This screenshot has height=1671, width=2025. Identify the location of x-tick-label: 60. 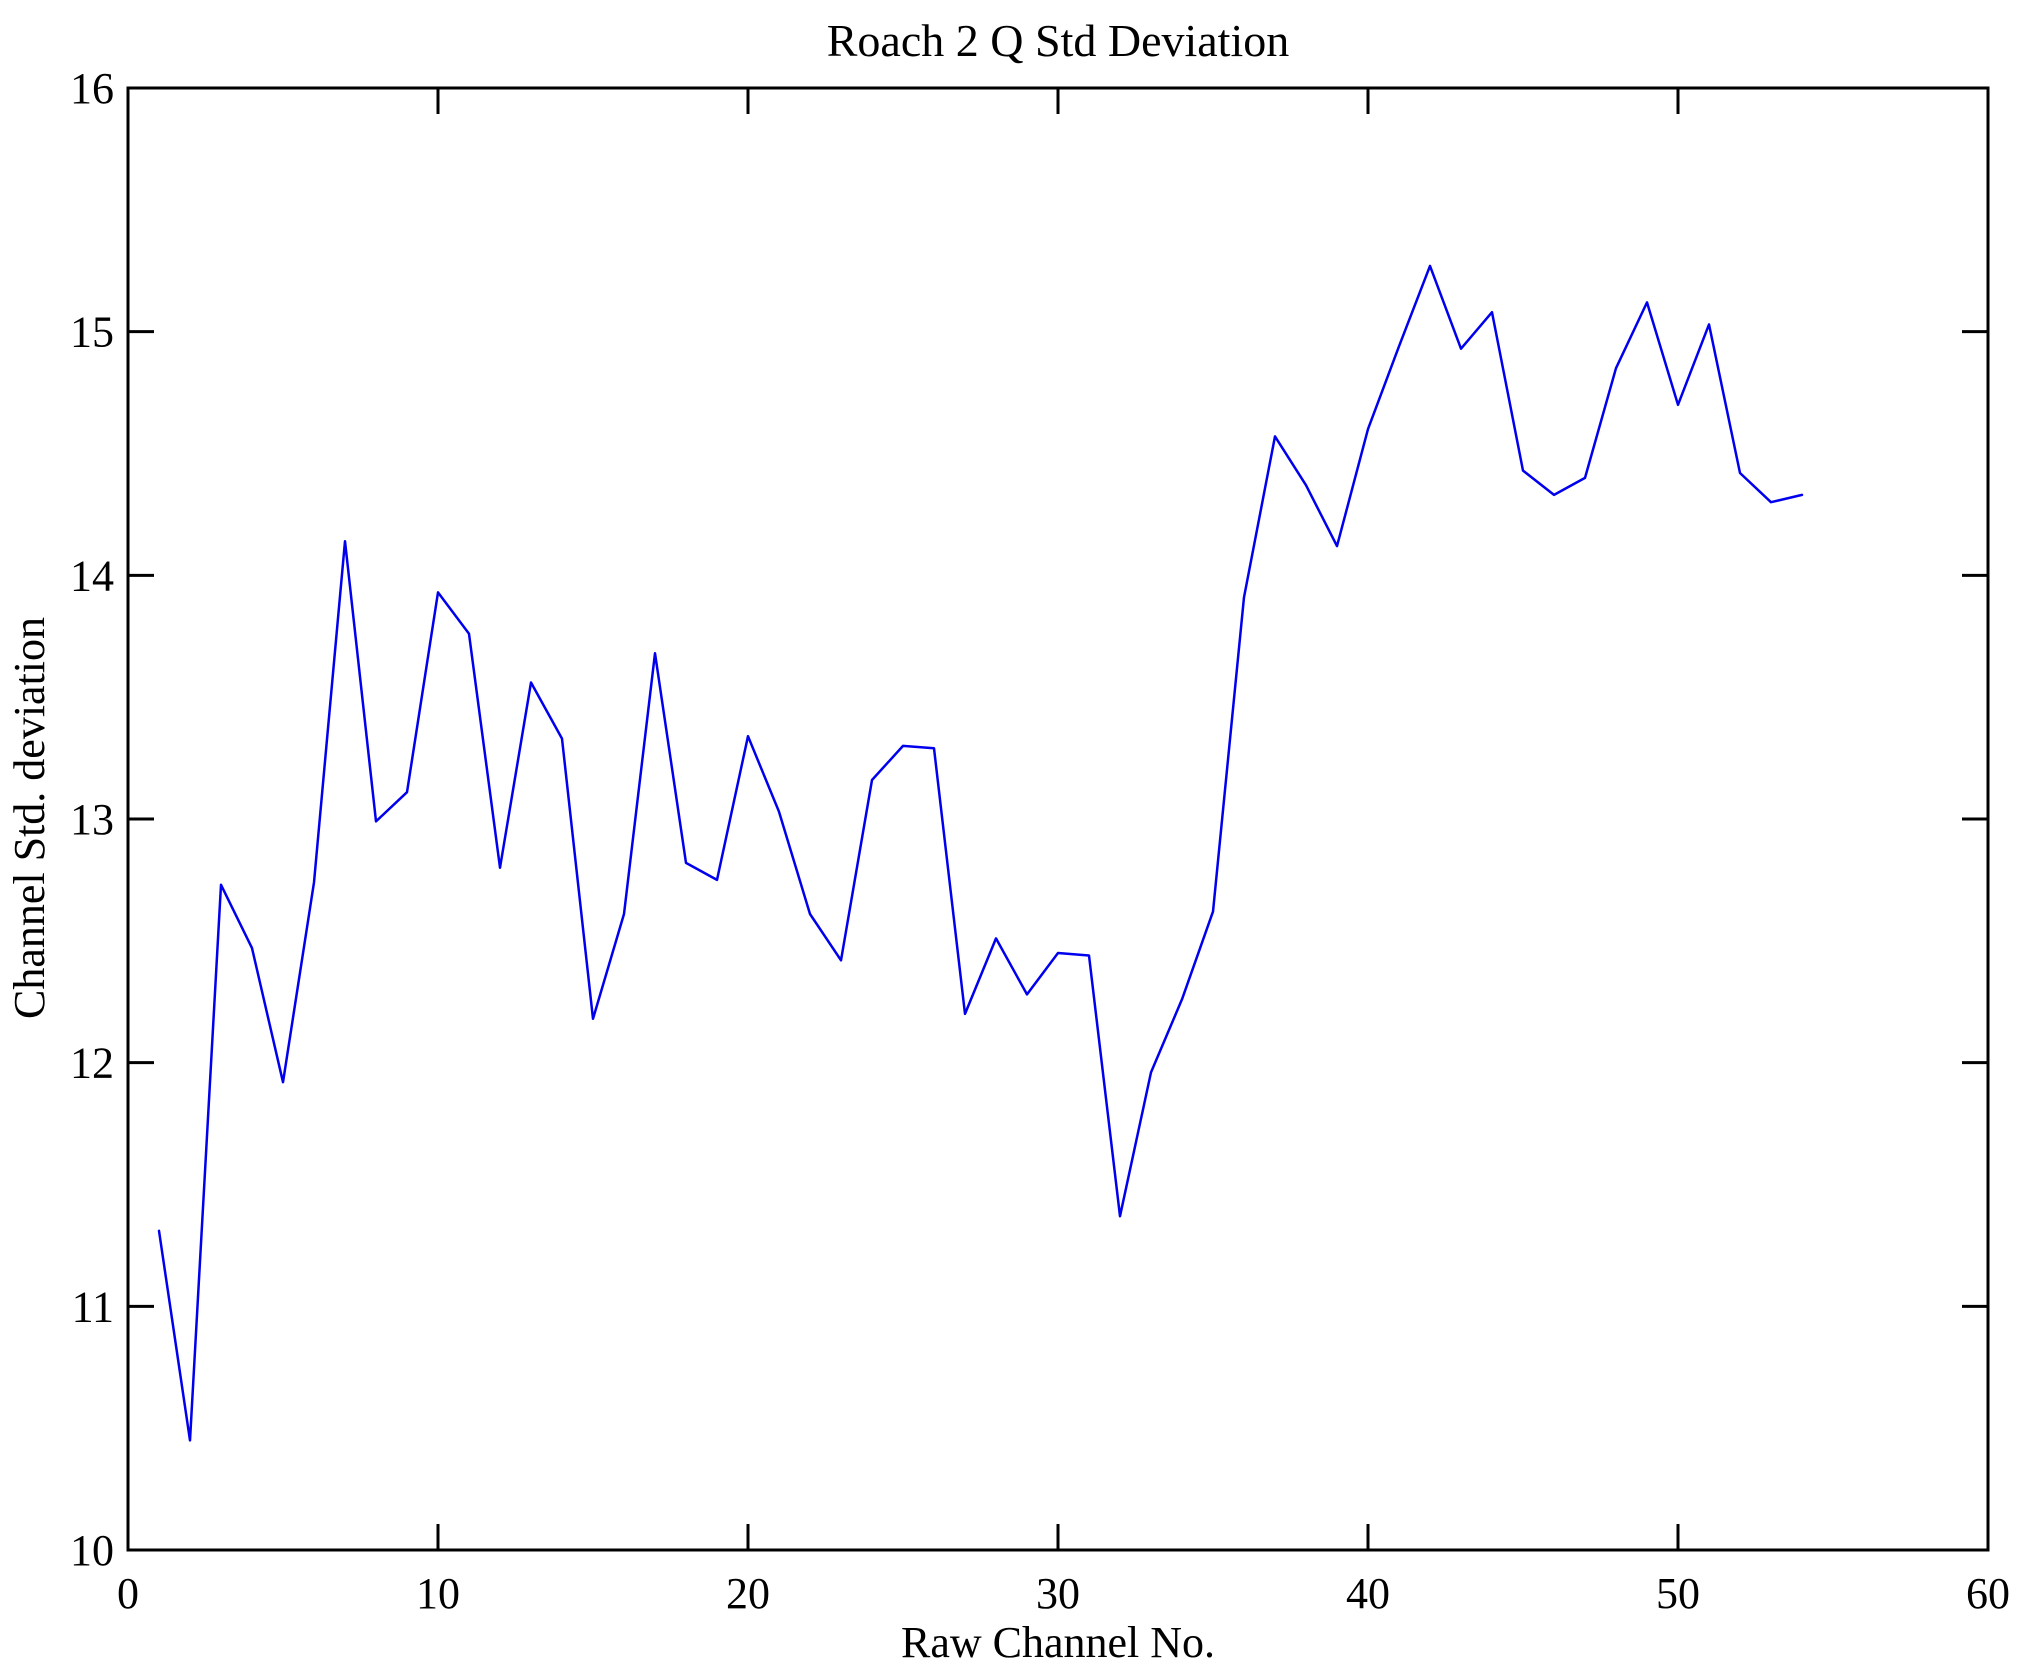
(1988, 1593).